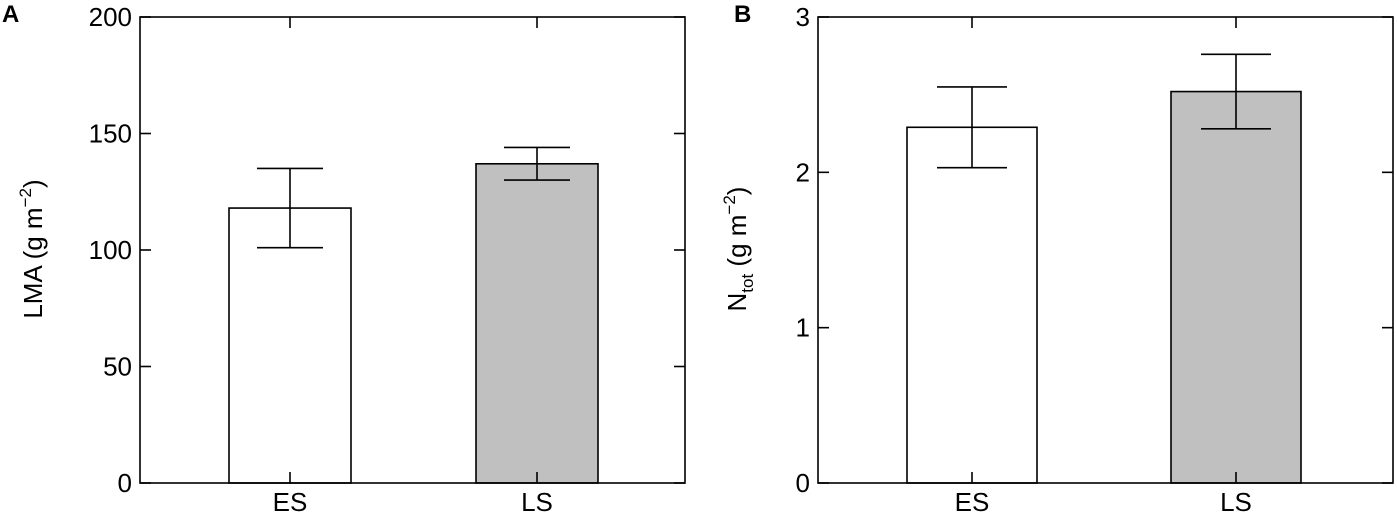 The image size is (1397, 514). What do you see at coordinates (125, 483) in the screenshot?
I see `panel-a-ytick-label: 0` at bounding box center [125, 483].